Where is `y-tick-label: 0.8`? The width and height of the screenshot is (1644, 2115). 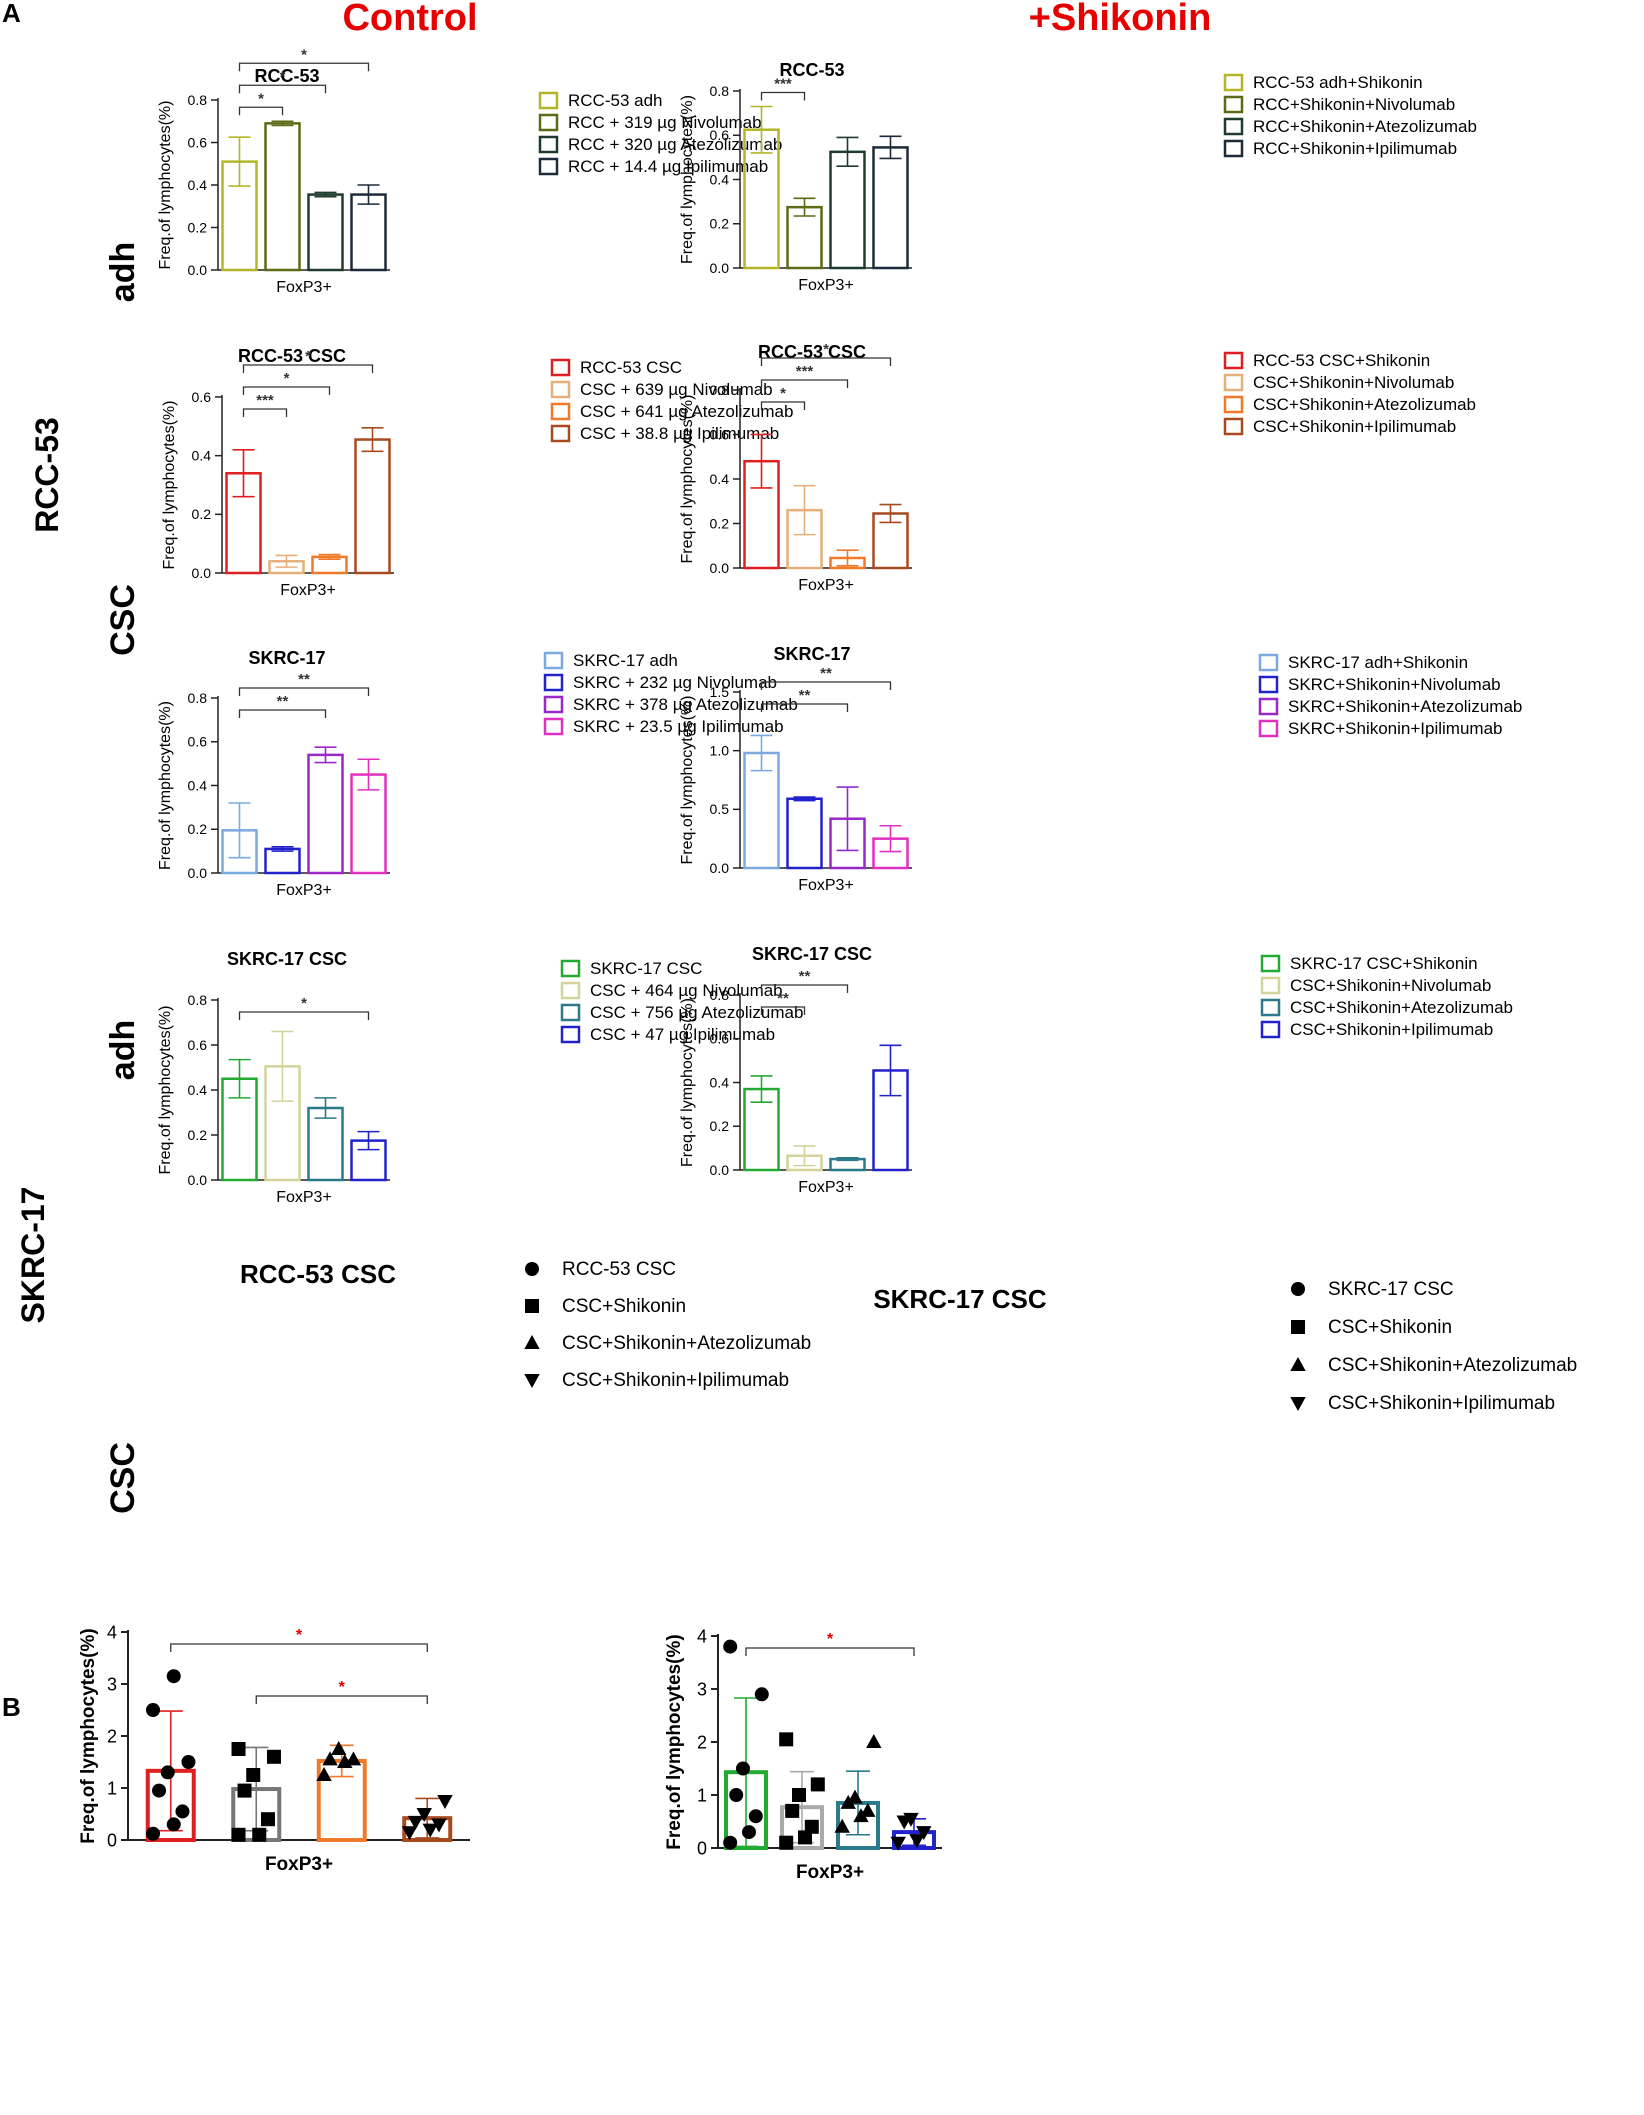
y-tick-label: 0.8 is located at coordinates (720, 390).